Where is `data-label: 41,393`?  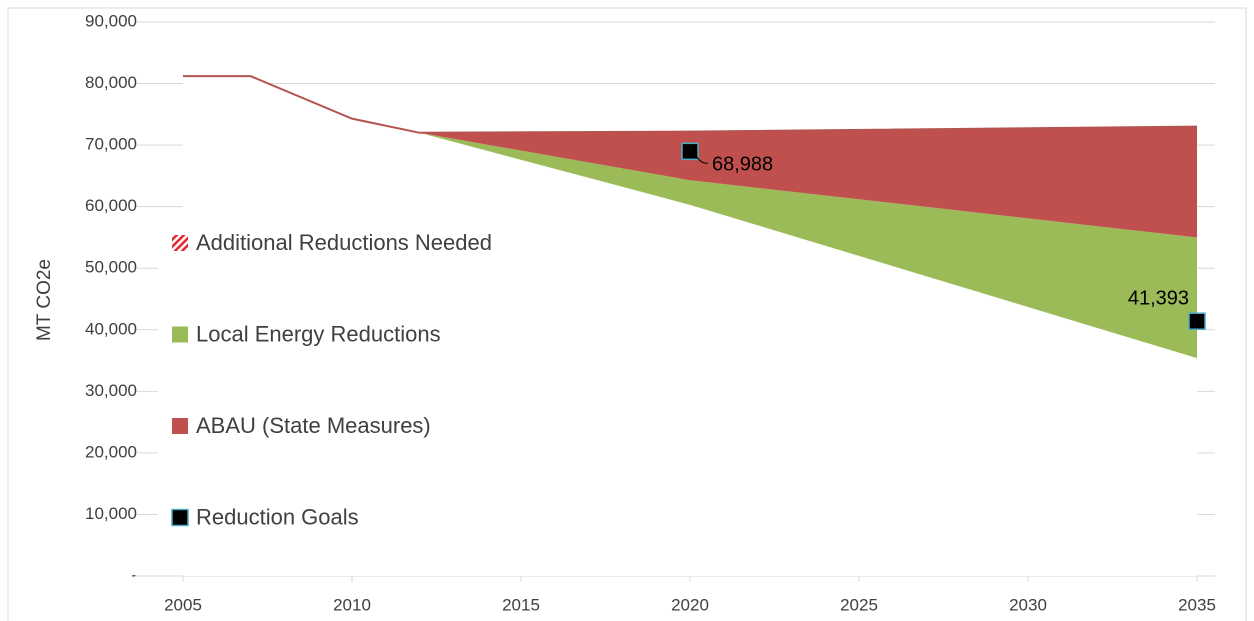
data-label: 41,393 is located at coordinates (1158, 298).